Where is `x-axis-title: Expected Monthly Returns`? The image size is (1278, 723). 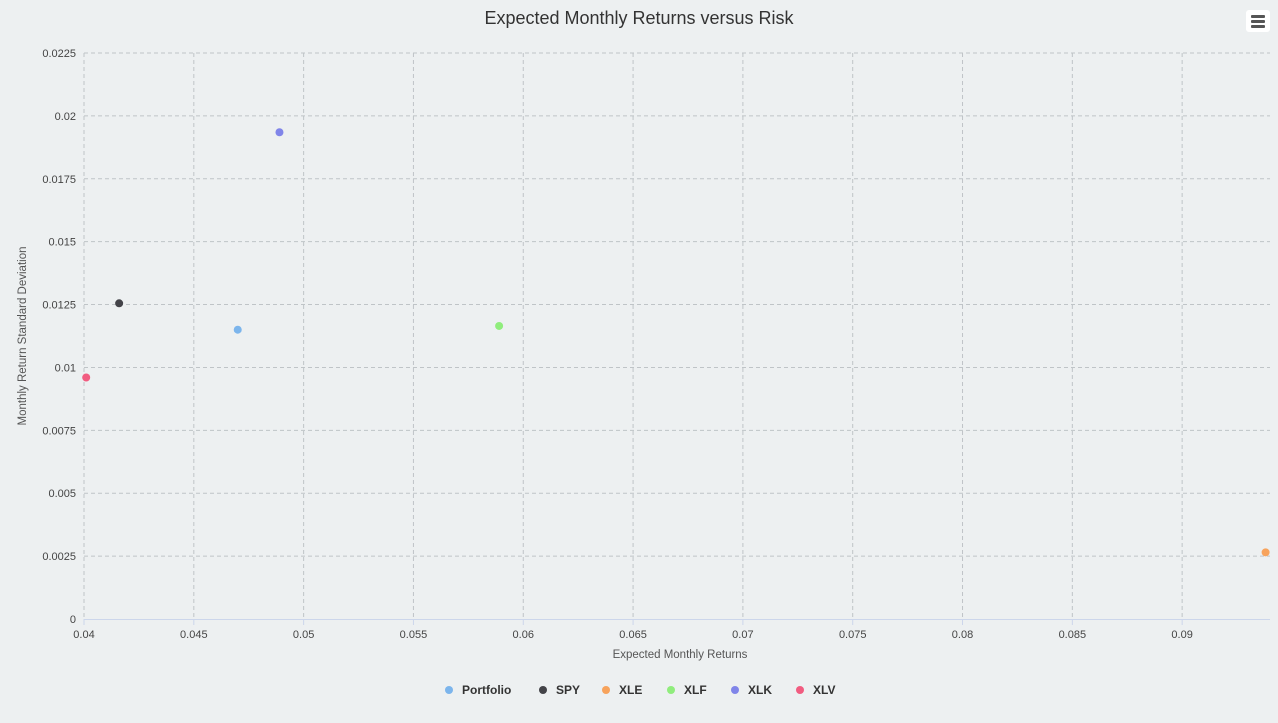
x-axis-title: Expected Monthly Returns is located at coordinates (680, 655).